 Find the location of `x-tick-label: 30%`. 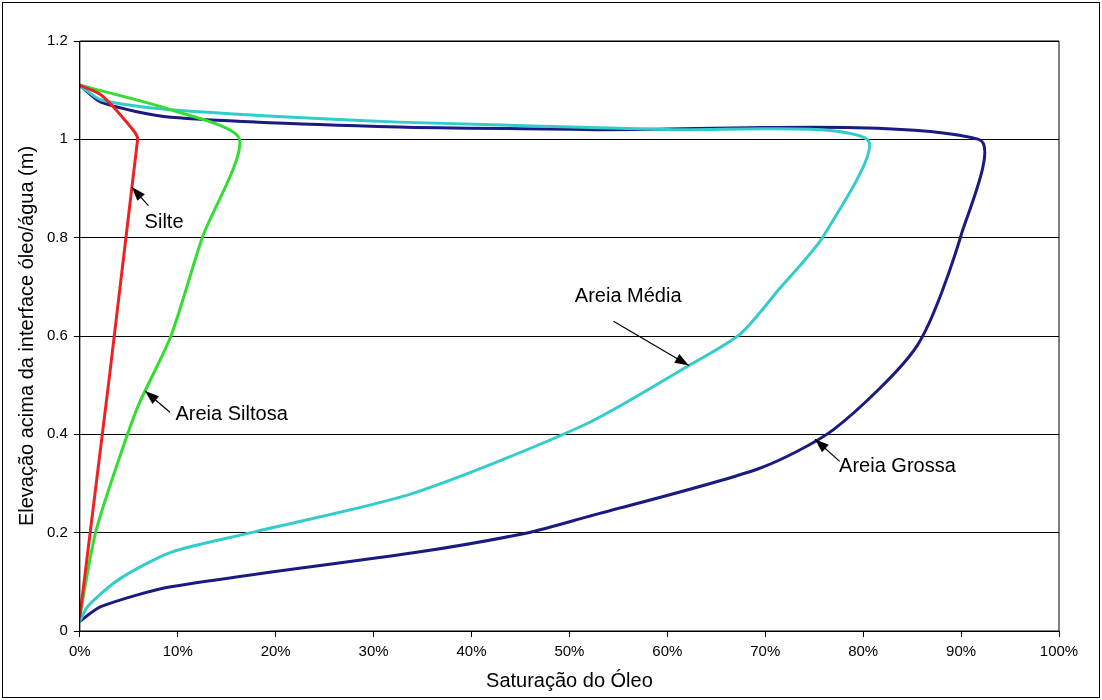

x-tick-label: 30% is located at coordinates (373, 651).